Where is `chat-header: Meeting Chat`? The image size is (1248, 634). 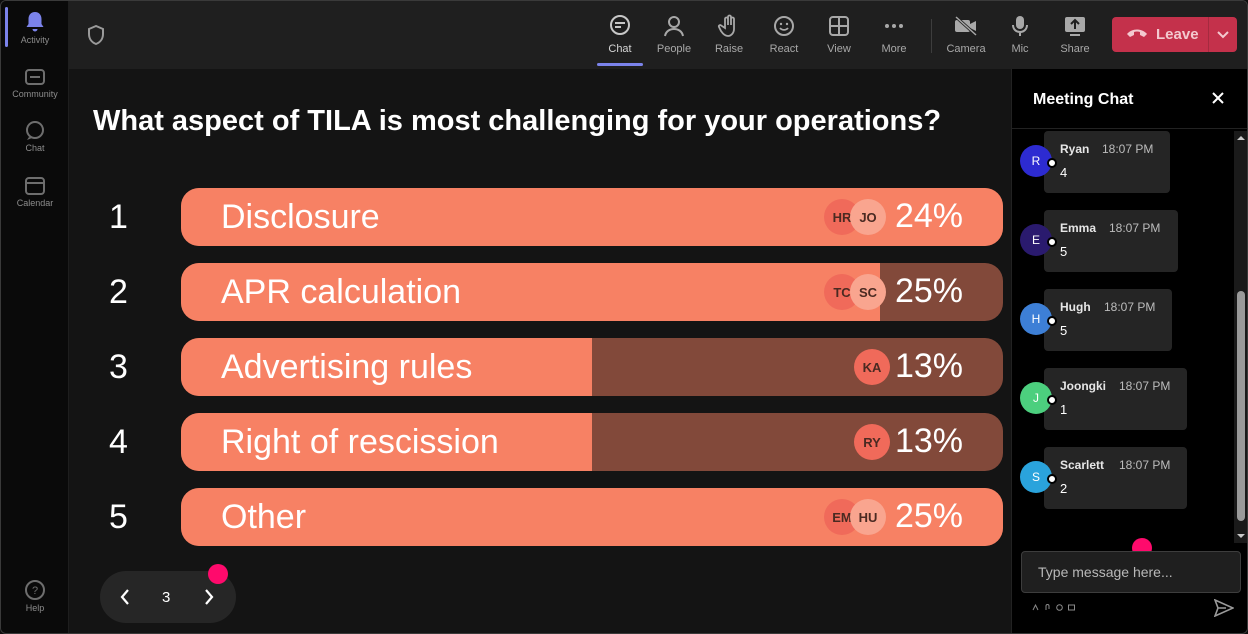
chat-header: Meeting Chat is located at coordinates (1129, 99).